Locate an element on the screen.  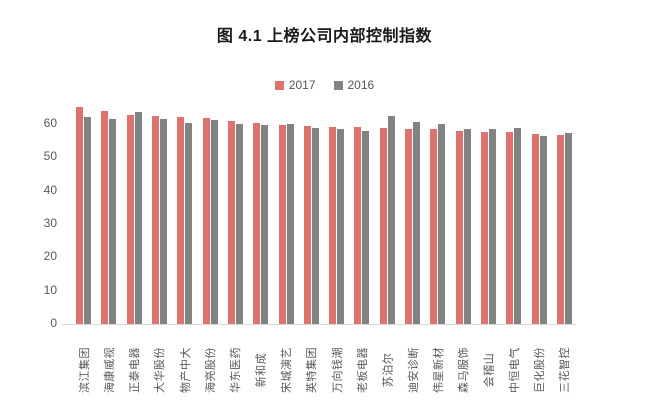
bar-group-宋城演艺 is located at coordinates (286, 224).